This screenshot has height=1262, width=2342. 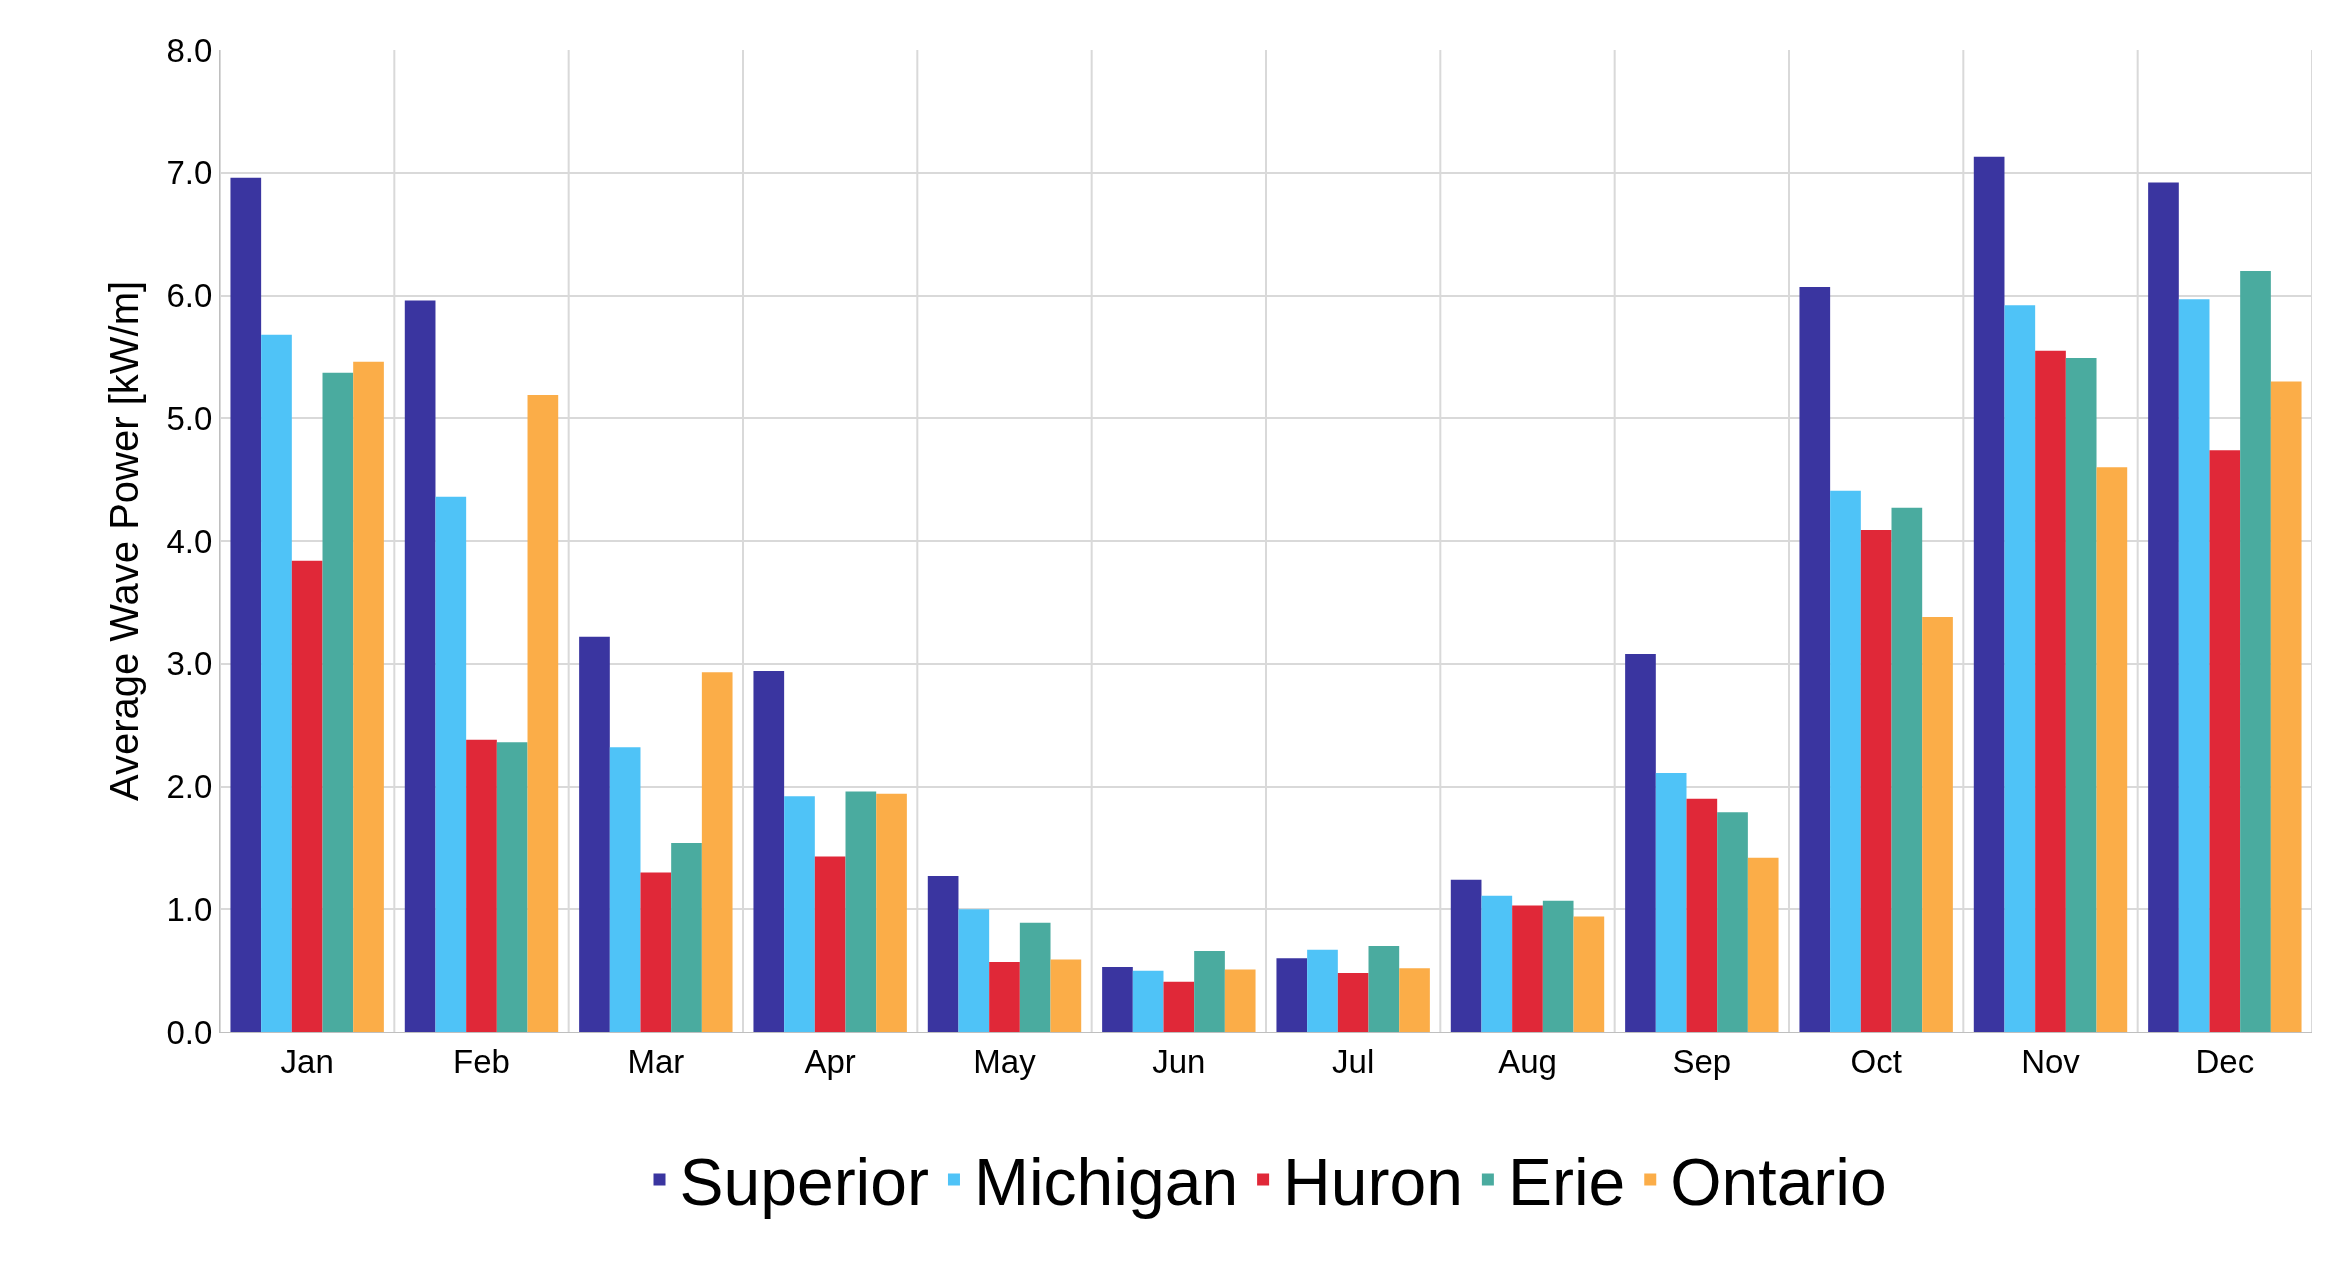 I want to click on legend-label: Ontario, so click(x=1778, y=1182).